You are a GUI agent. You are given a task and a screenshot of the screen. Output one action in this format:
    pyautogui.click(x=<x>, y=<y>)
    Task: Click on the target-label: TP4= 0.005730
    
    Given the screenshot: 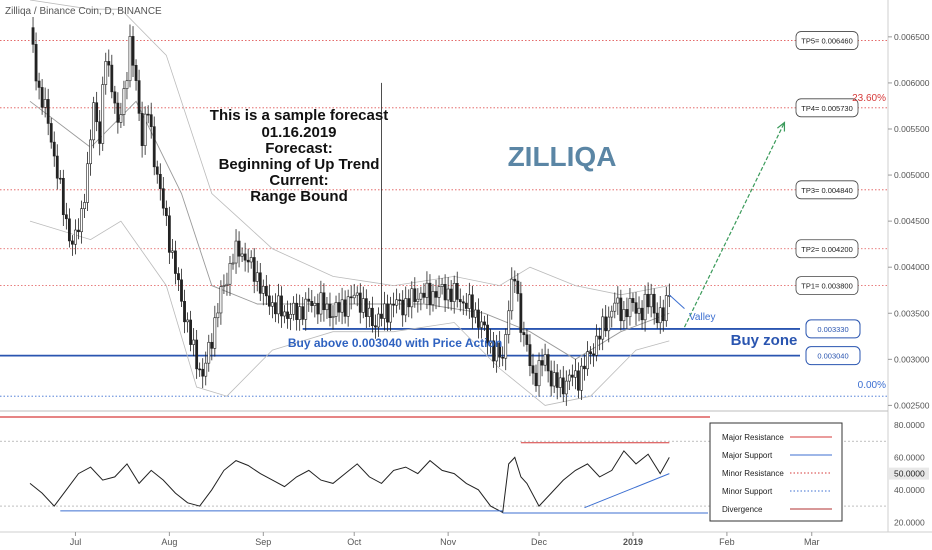 What is the action you would take?
    pyautogui.click(x=827, y=108)
    